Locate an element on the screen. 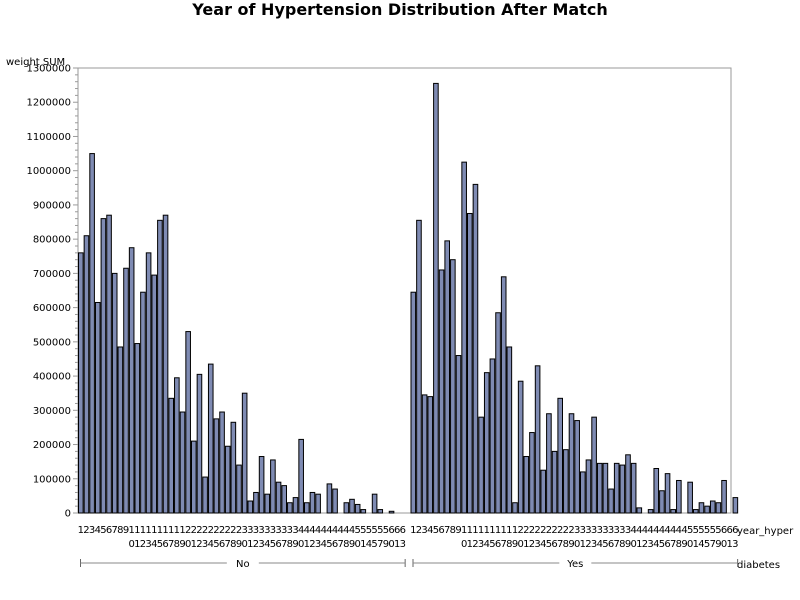 The width and height of the screenshot is (800, 600). group-label: No is located at coordinates (243, 564).